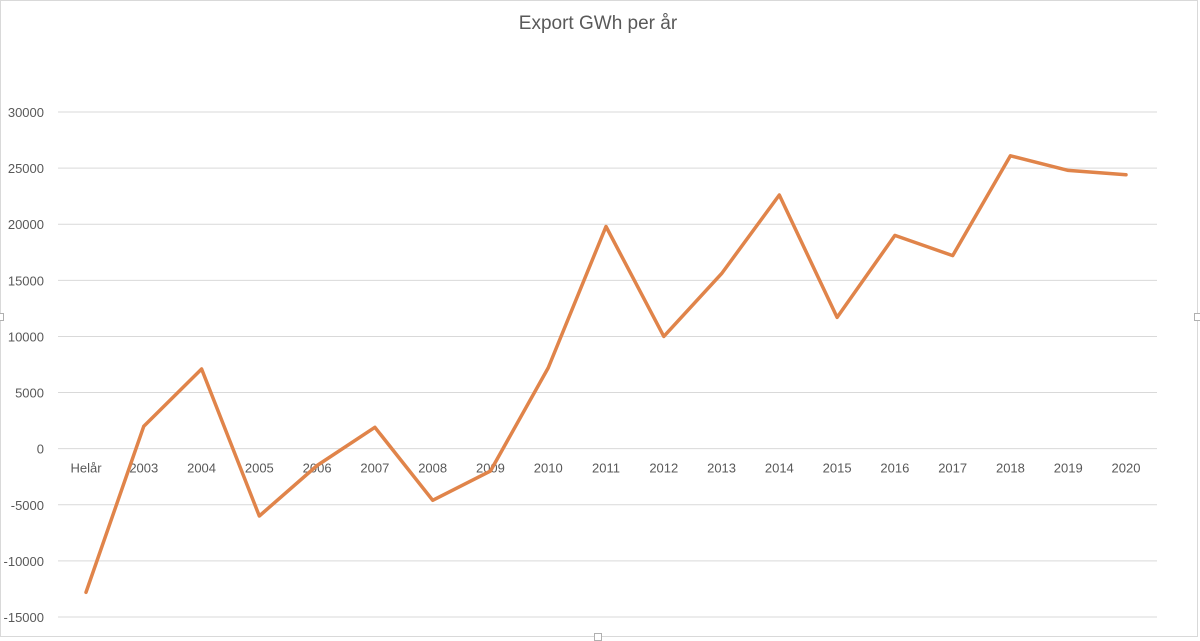  I want to click on x-tick-label: 2013, so click(721, 468).